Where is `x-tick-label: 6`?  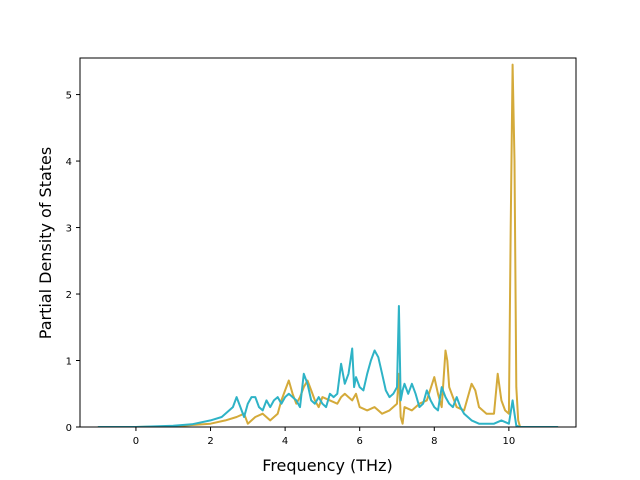
x-tick-label: 6 is located at coordinates (360, 441).